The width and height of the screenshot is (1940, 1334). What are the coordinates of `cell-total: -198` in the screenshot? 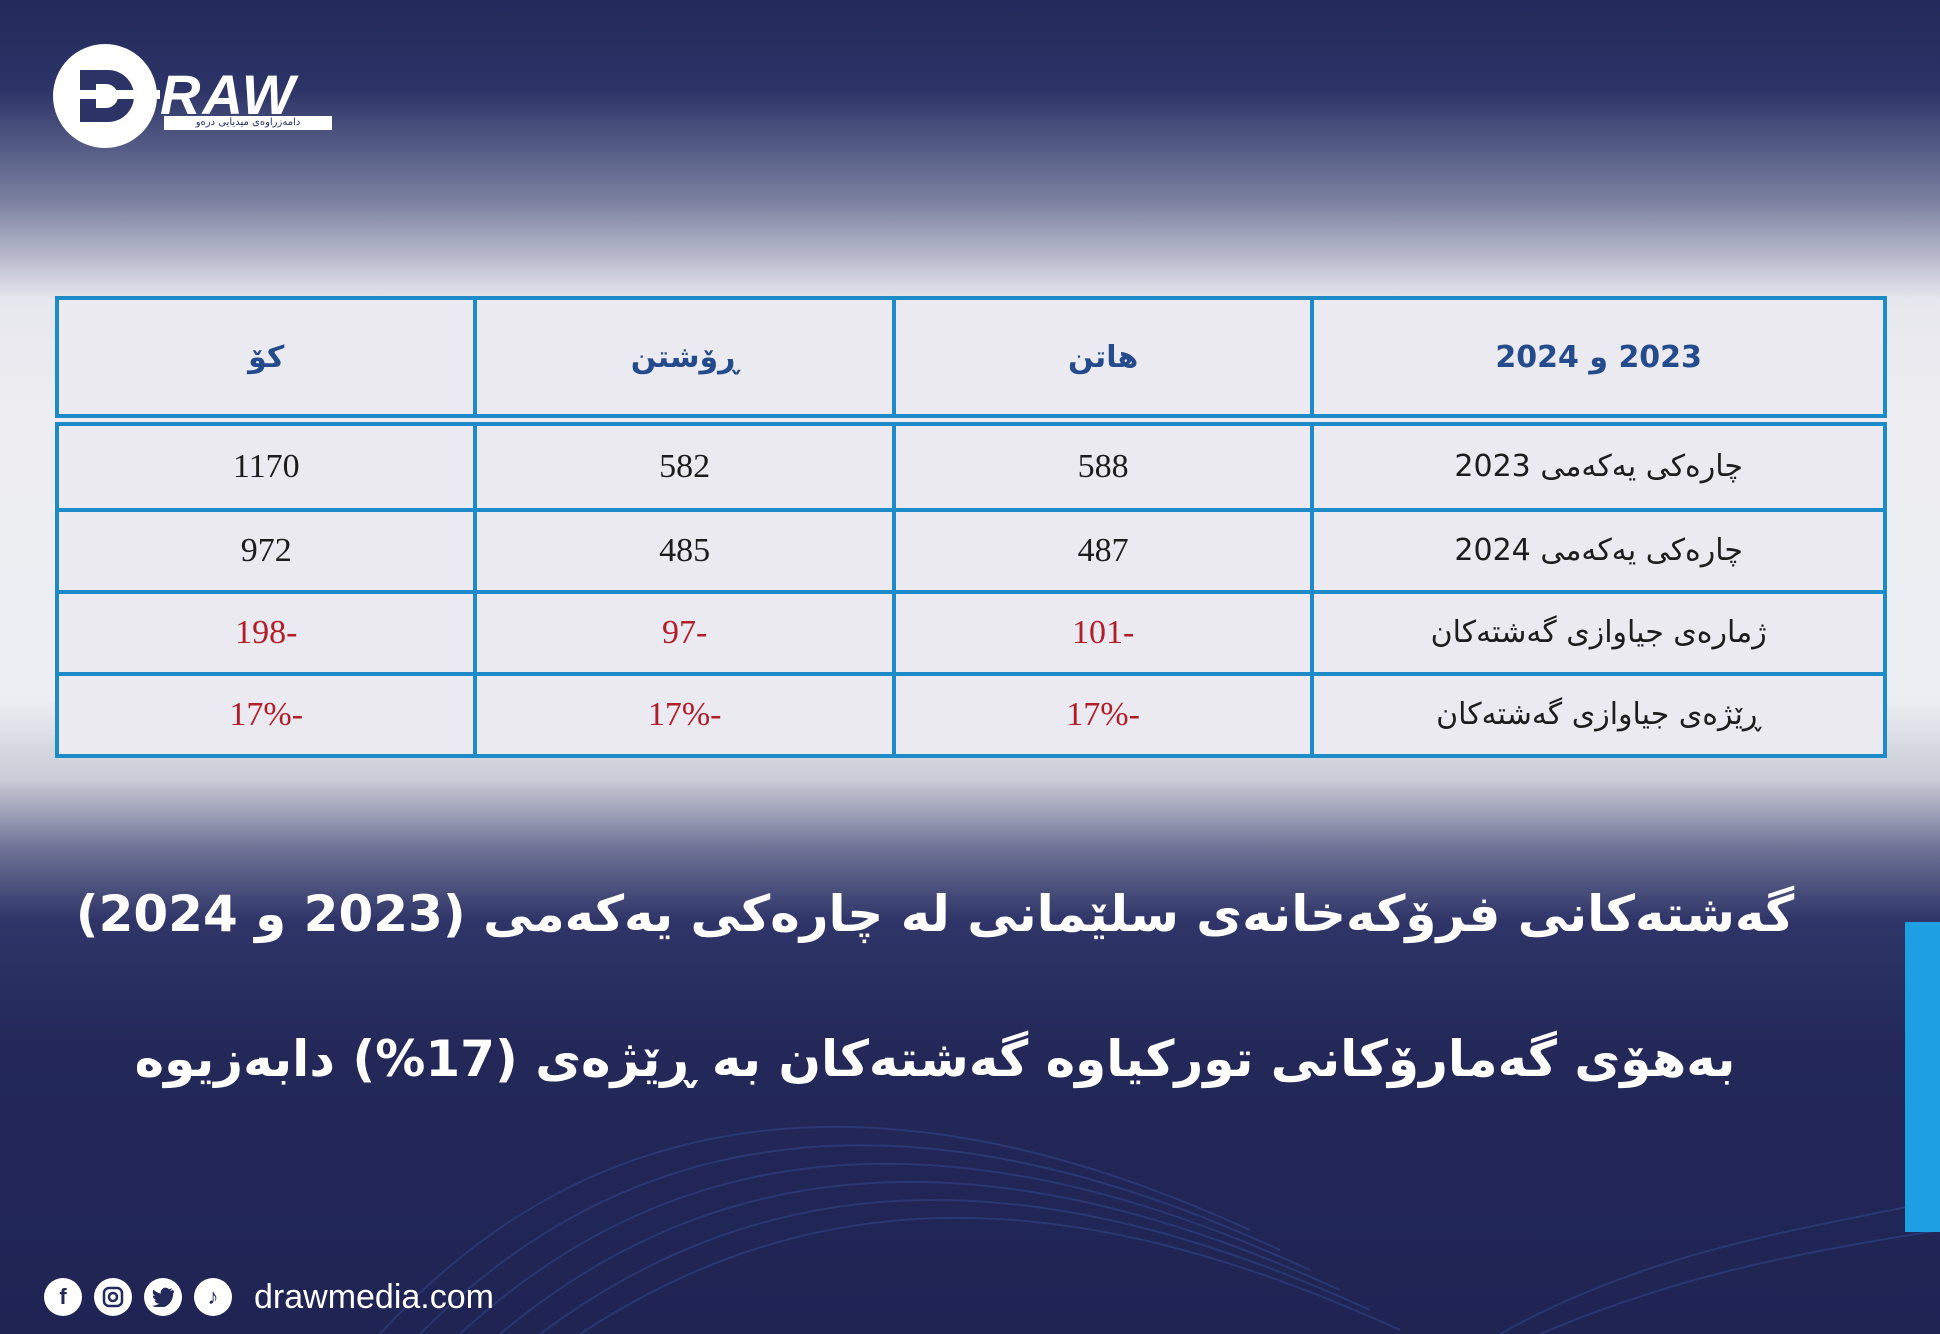 It's located at (266, 632).